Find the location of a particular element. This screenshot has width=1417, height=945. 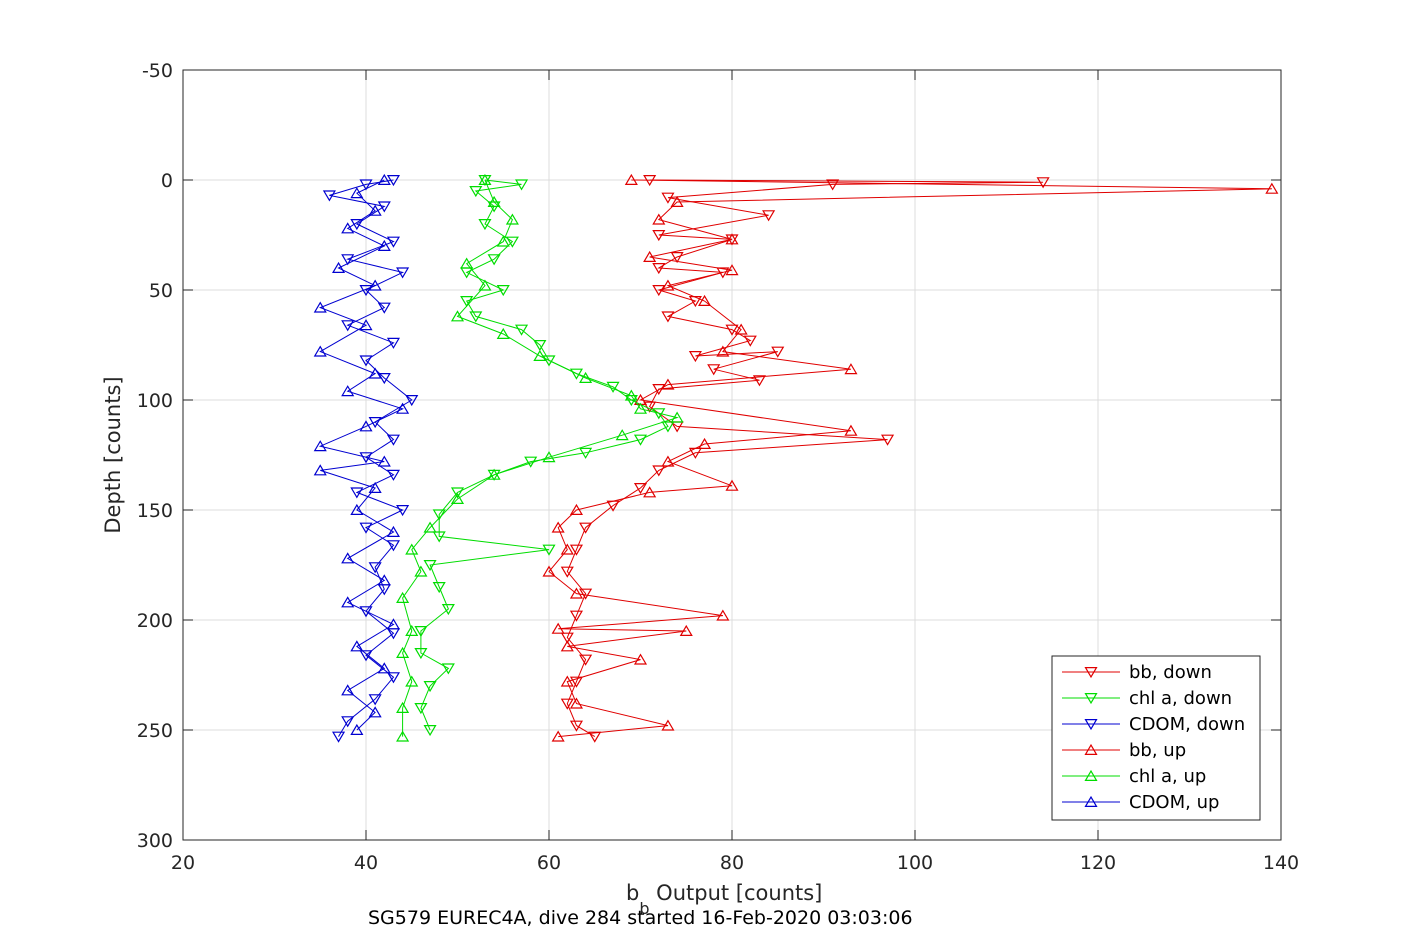

y-tick-label: 50 is located at coordinates (161, 291).